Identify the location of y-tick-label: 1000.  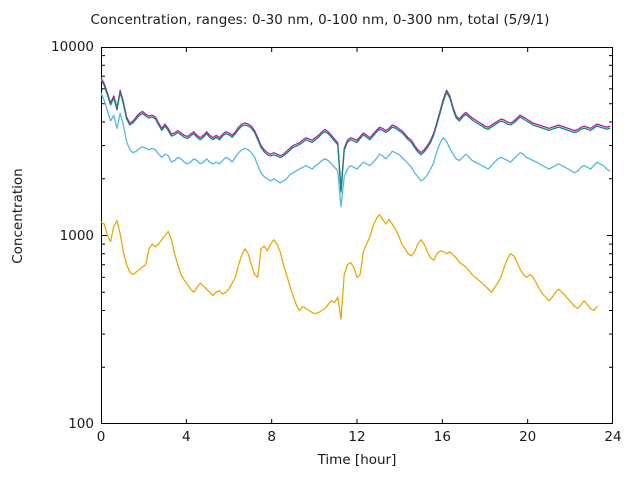
(76, 235).